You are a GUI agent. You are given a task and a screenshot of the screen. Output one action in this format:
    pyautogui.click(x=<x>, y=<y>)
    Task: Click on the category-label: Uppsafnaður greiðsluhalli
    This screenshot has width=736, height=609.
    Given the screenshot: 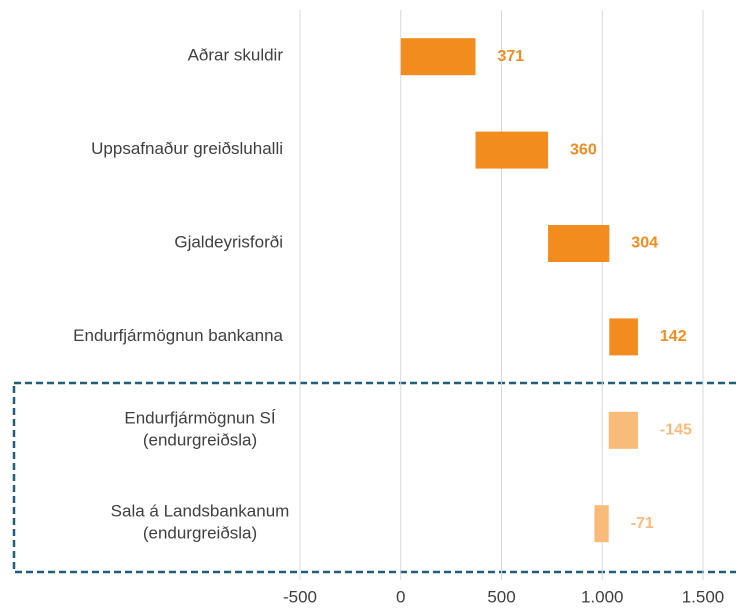 What is the action you would take?
    pyautogui.click(x=187, y=149)
    